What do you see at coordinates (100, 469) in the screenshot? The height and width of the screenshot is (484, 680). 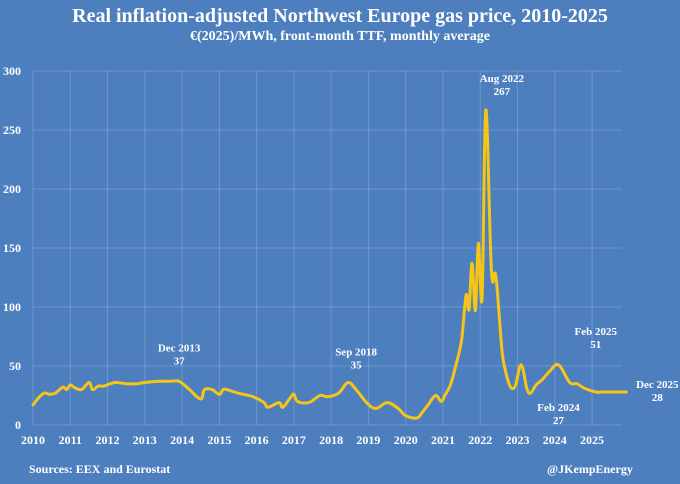 I see `sources-note: Sources: EEX and Eurostat` at bounding box center [100, 469].